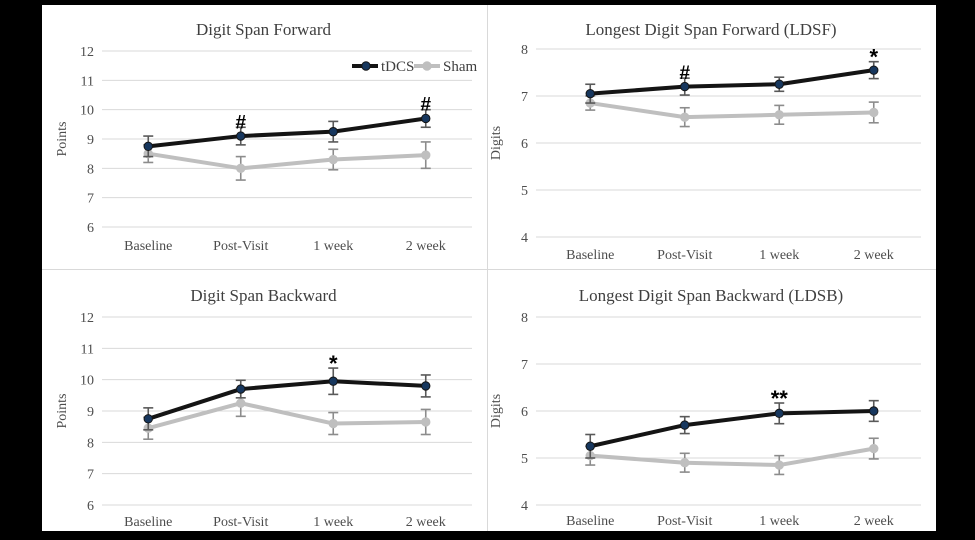 Image resolution: width=975 pixels, height=540 pixels. What do you see at coordinates (87, 318) in the screenshot?
I see `y-tick-label: 12` at bounding box center [87, 318].